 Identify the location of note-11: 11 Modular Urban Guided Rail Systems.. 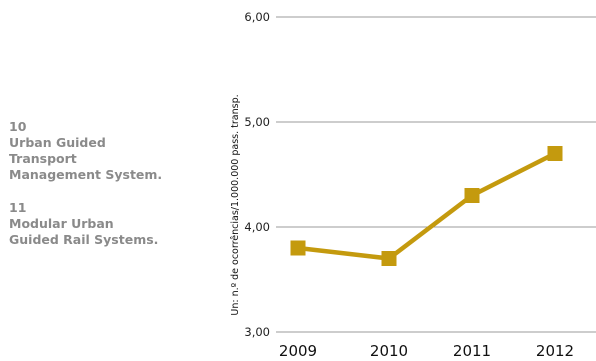
(101, 224).